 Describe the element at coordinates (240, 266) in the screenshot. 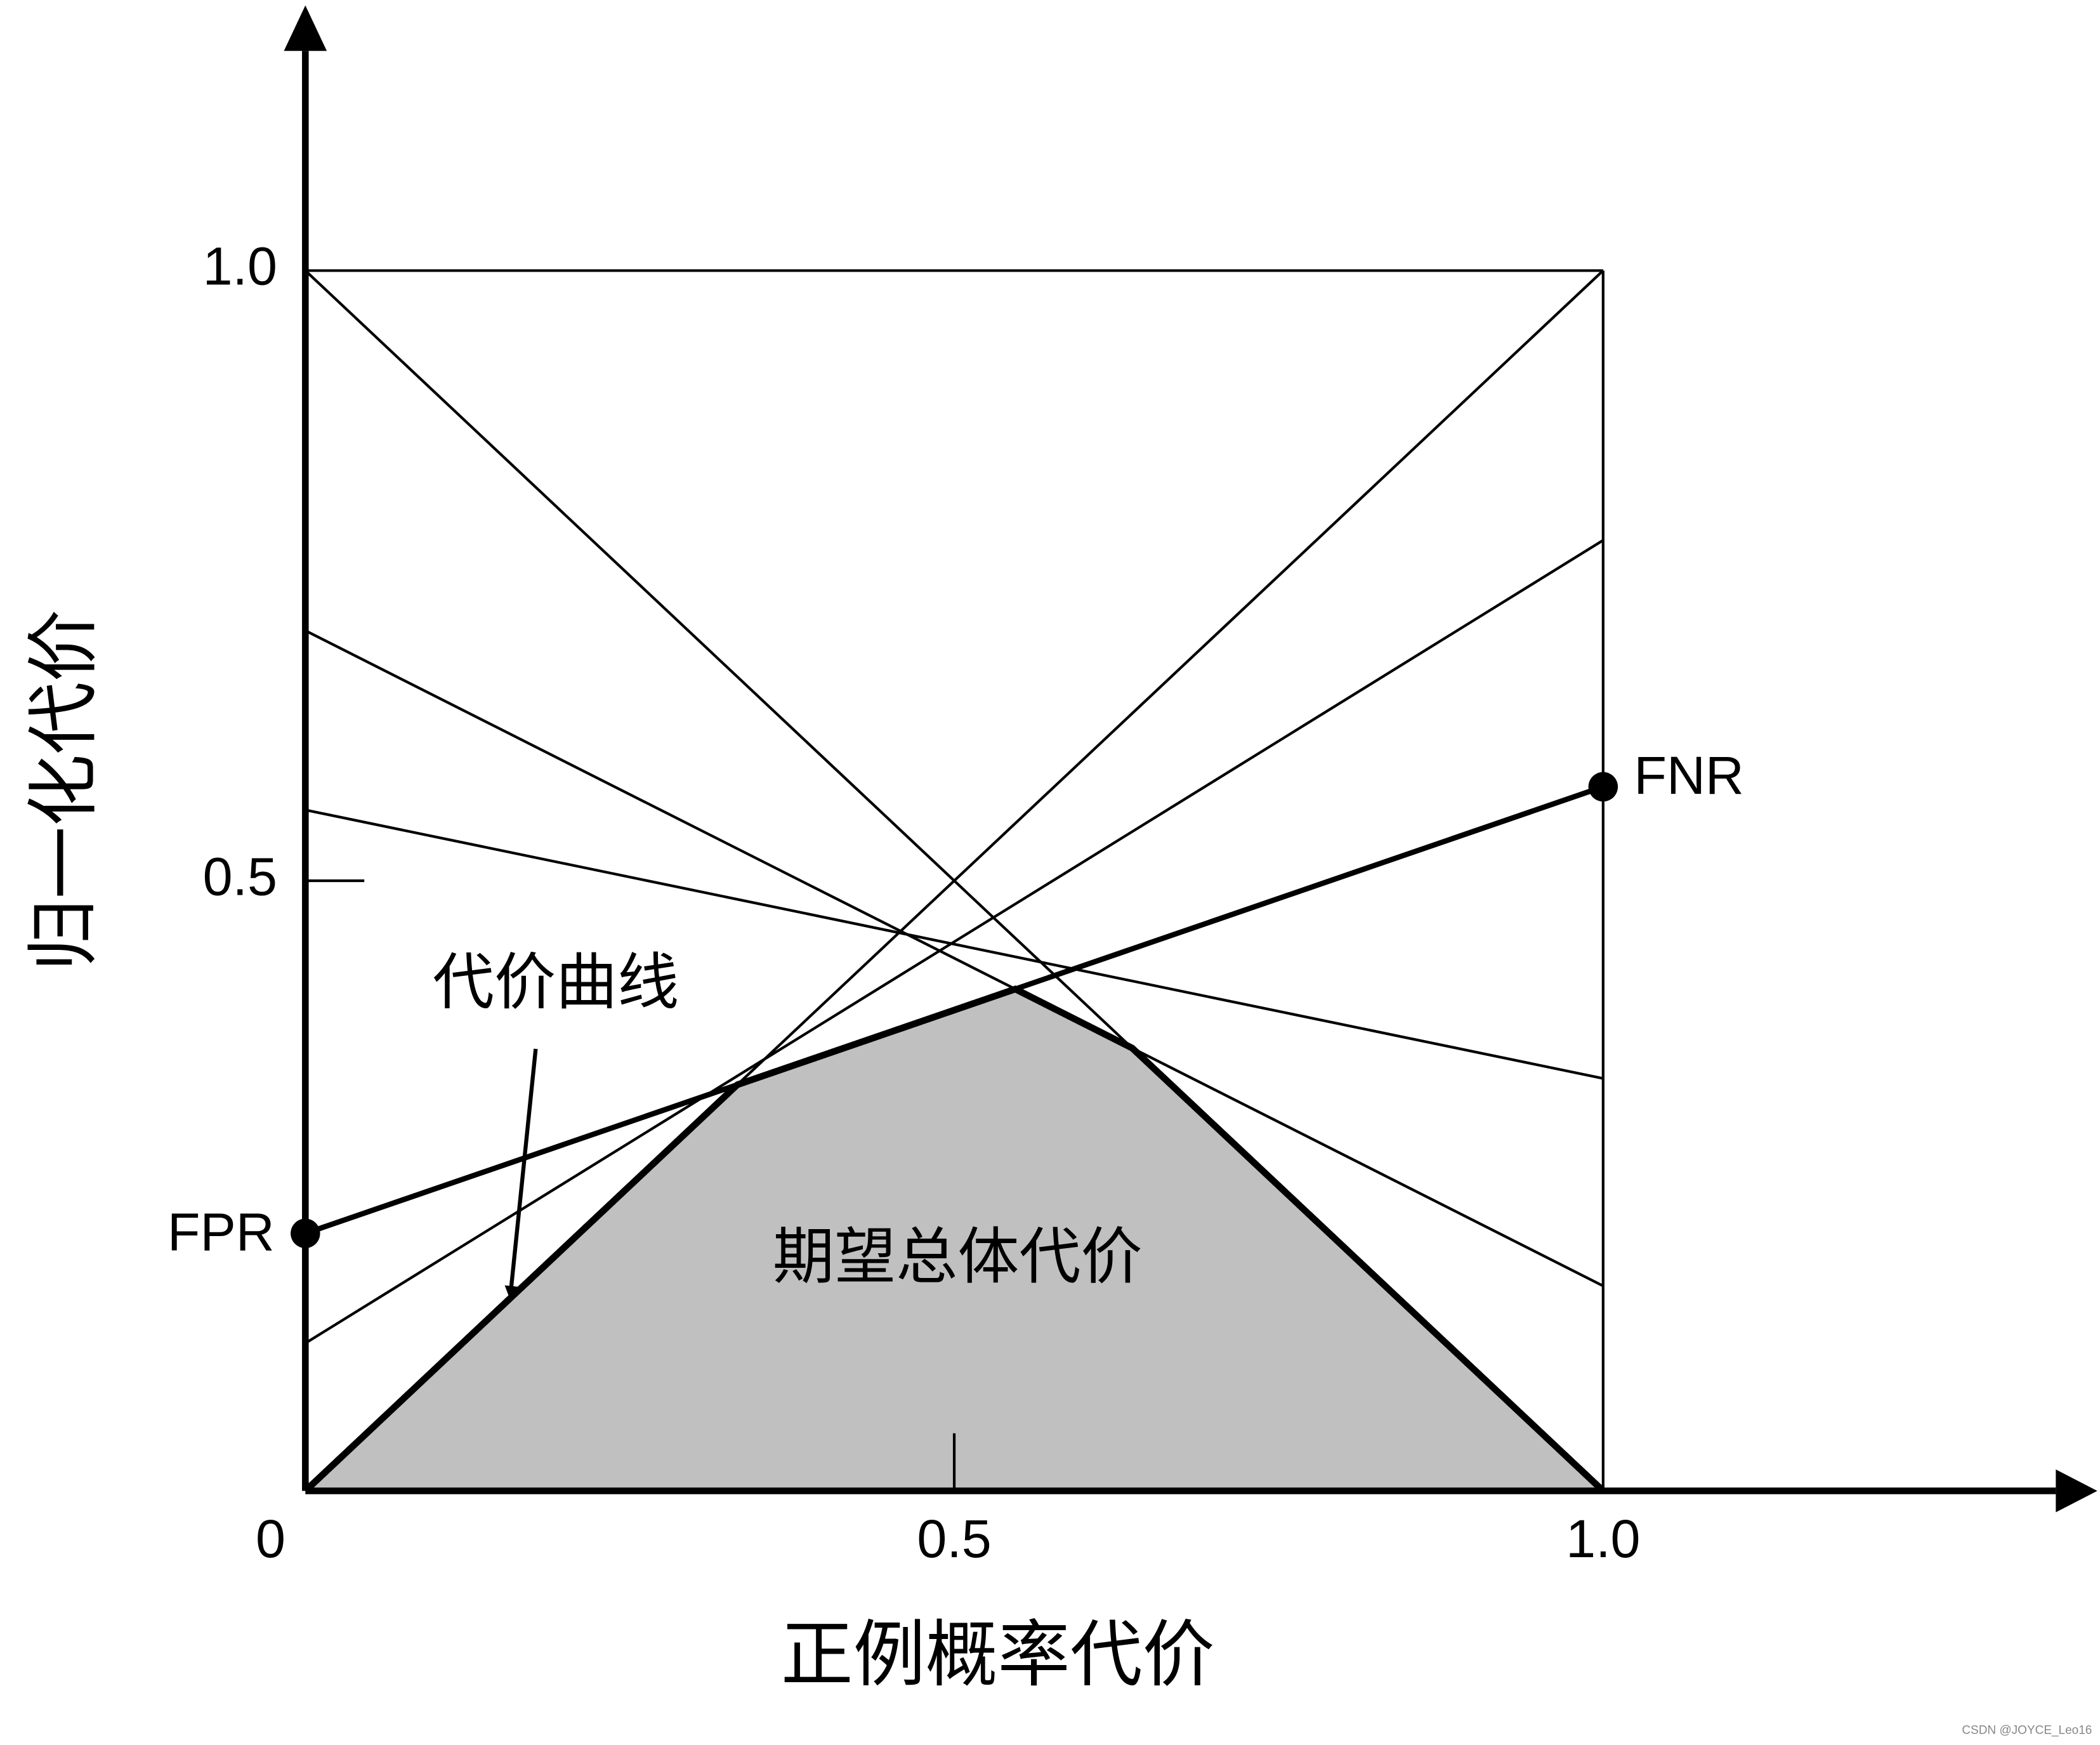

I see `y-tick-label: 1.0` at that location.